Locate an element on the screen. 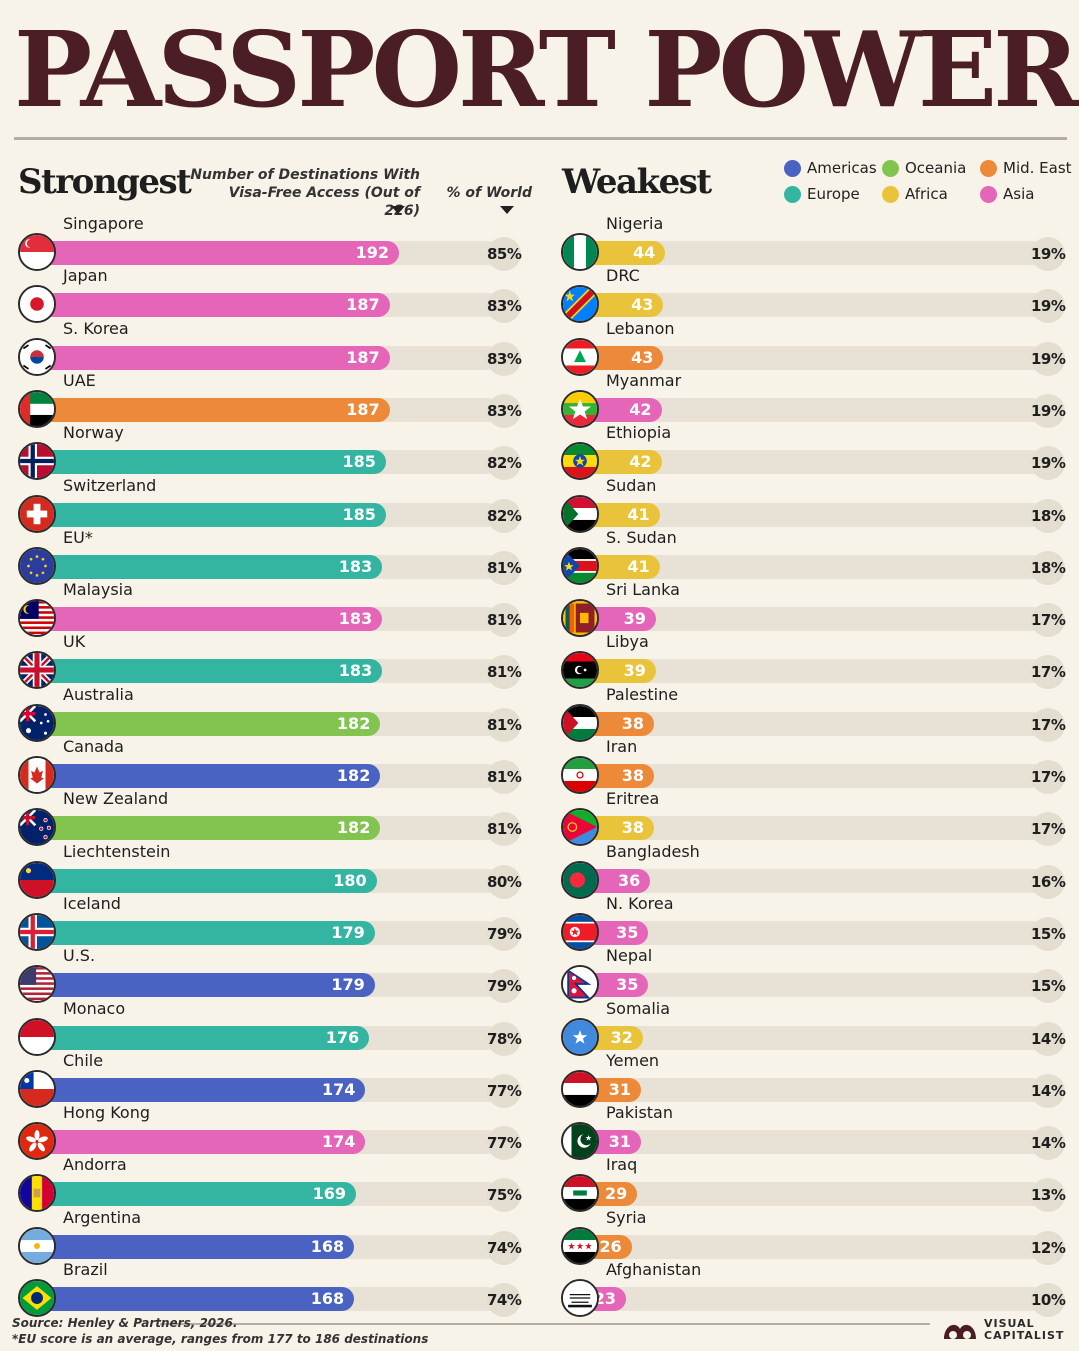 The image size is (1079, 1351). country-label: Eritrea is located at coordinates (633, 799).